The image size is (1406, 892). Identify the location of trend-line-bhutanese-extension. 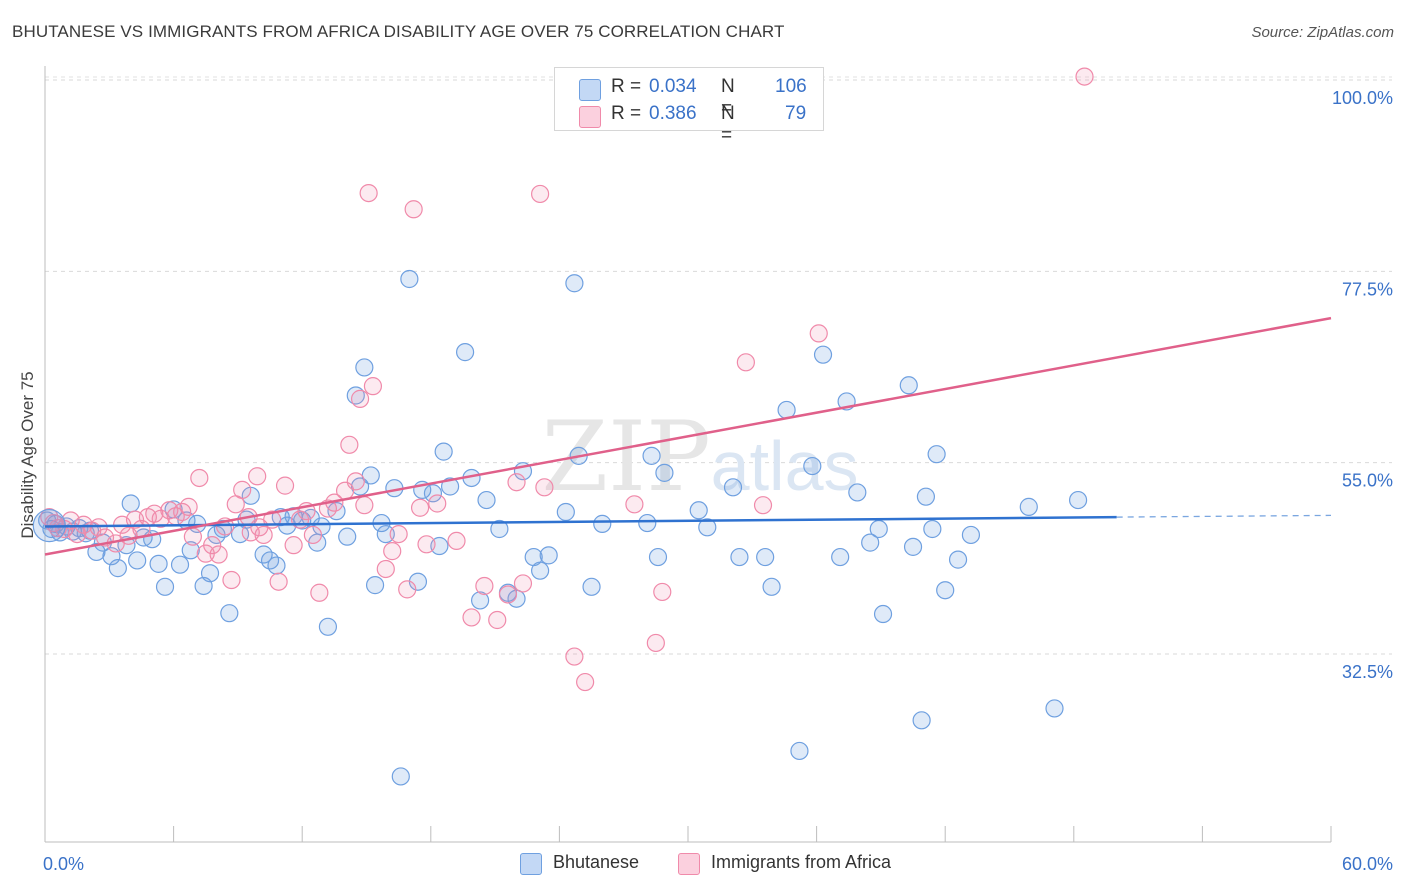
(1224, 516).